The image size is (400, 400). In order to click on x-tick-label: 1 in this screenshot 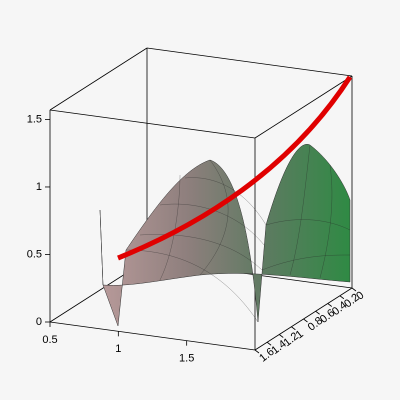, I will do `click(118, 349)`.